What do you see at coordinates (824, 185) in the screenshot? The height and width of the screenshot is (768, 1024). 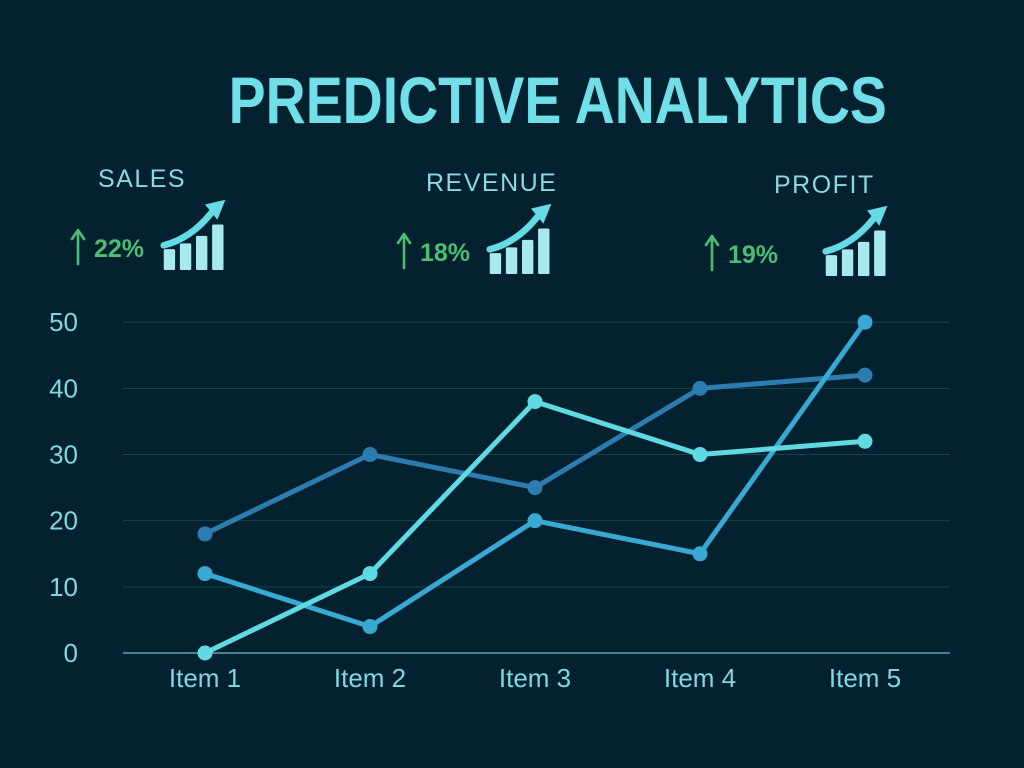 I see `kpi-profit-label: PROFIT` at bounding box center [824, 185].